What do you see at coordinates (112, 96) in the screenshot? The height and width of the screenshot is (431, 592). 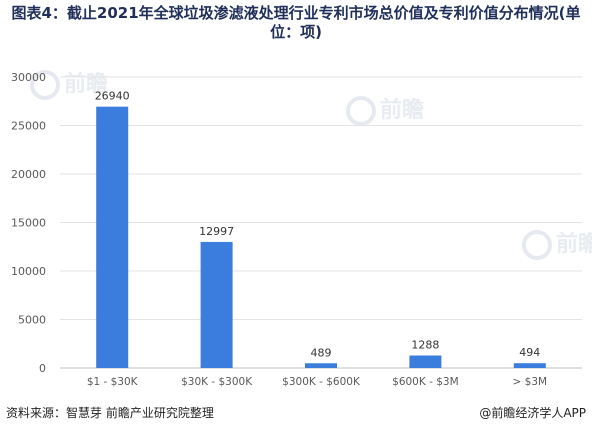 I see `data-label: 26940` at bounding box center [112, 96].